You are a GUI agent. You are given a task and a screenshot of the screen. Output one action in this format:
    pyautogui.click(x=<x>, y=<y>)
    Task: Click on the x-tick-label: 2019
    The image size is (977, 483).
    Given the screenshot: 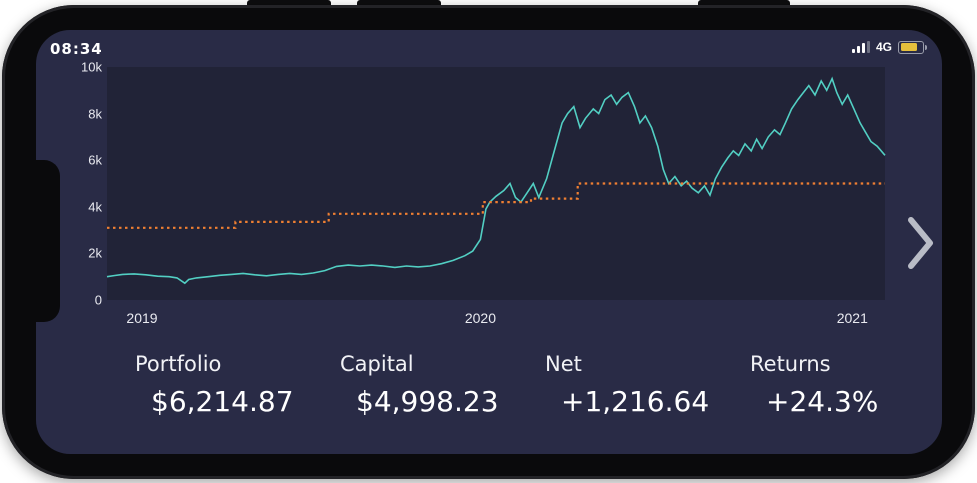 What is the action you would take?
    pyautogui.click(x=142, y=318)
    